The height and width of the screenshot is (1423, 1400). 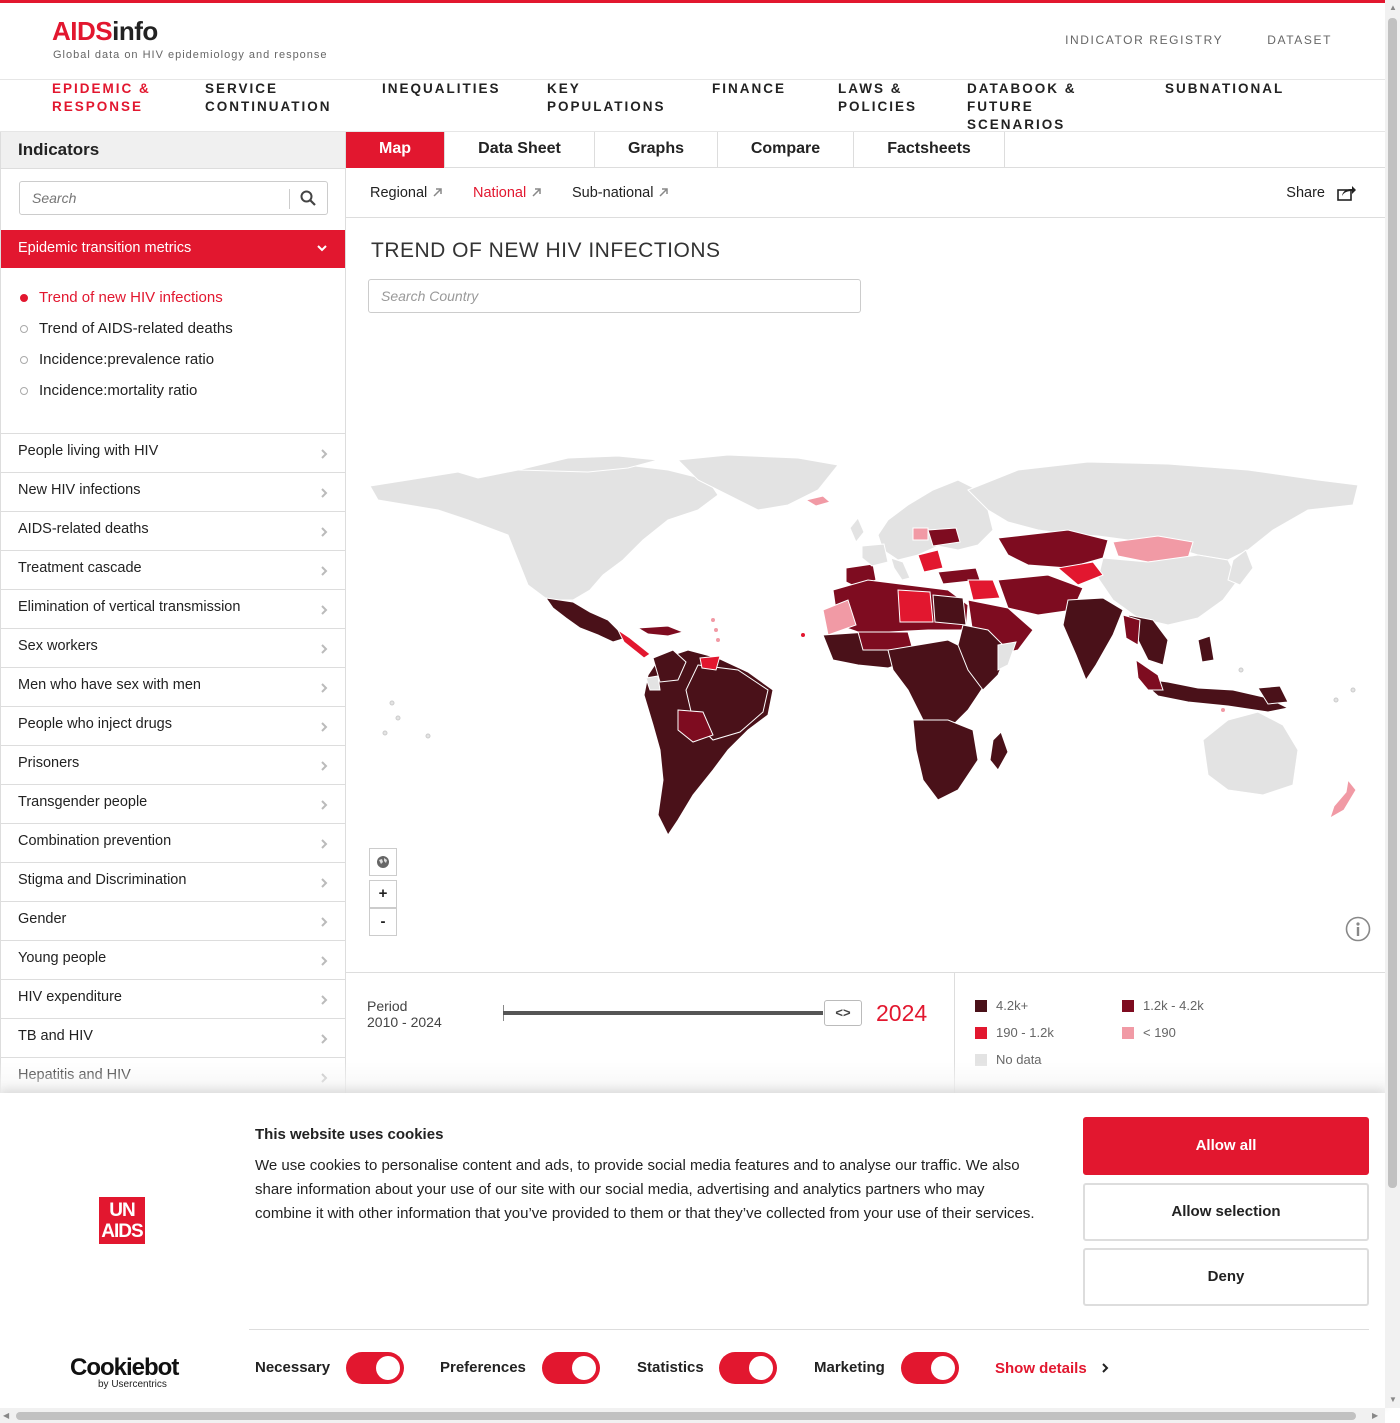 What do you see at coordinates (1226, 1212) in the screenshot?
I see `allow-selection-button: Allow selection` at bounding box center [1226, 1212].